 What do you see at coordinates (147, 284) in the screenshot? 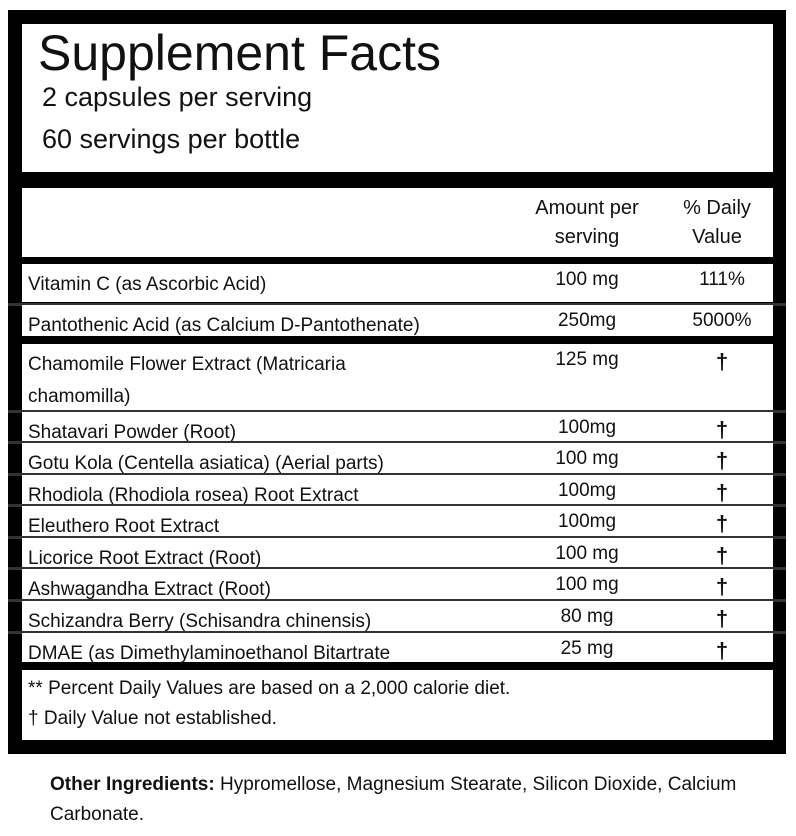
I see `ingredient-name: Vitamin C (as Ascorbic Acid)` at bounding box center [147, 284].